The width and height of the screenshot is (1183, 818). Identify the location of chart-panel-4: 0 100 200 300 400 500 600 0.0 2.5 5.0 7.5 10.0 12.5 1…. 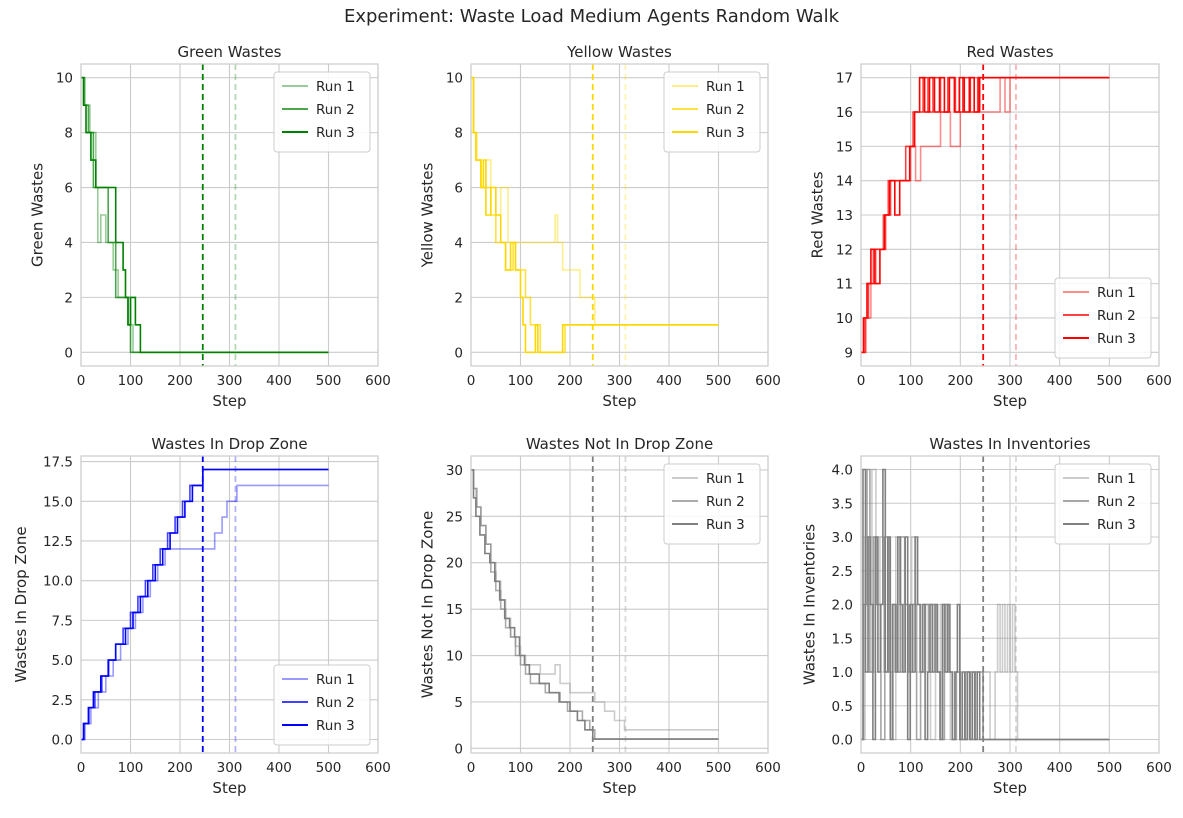
(201, 616).